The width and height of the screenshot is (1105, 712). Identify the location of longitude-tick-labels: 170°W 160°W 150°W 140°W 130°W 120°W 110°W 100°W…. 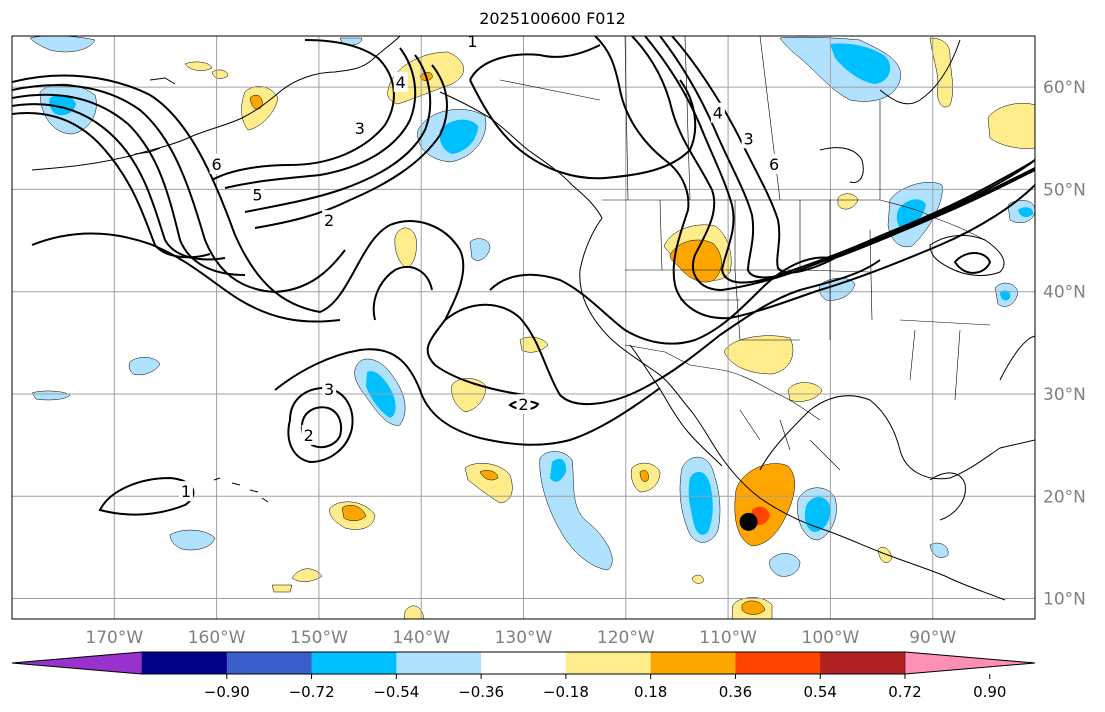
(520, 638).